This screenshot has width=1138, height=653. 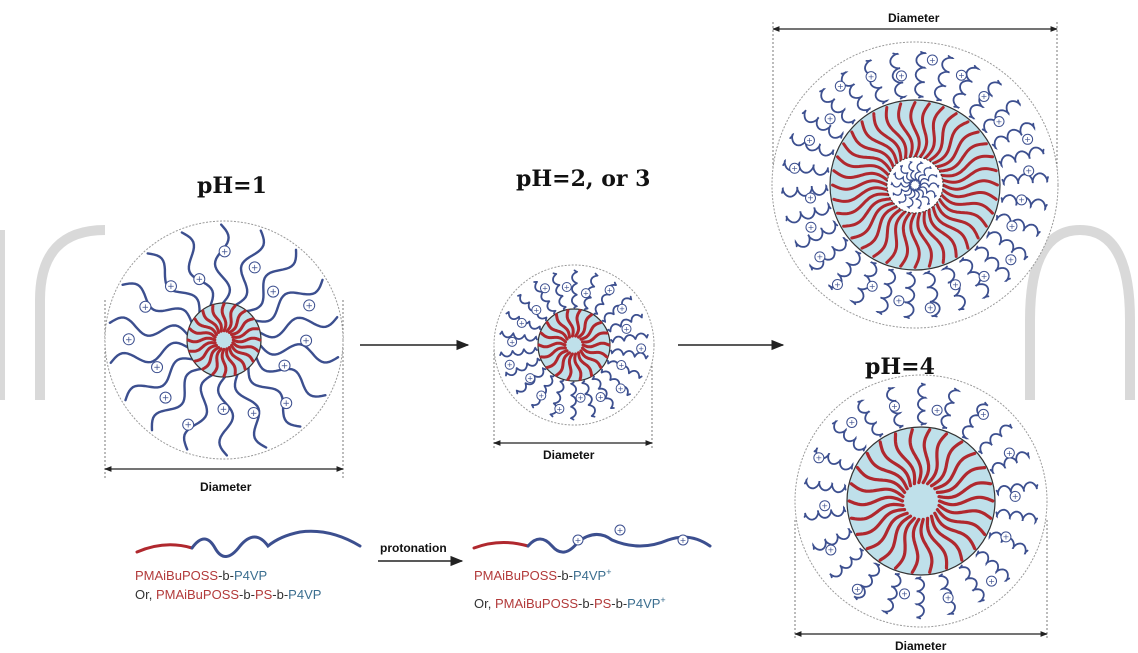 I want to click on label-ph23: pH=2, or 3, so click(x=583, y=179).